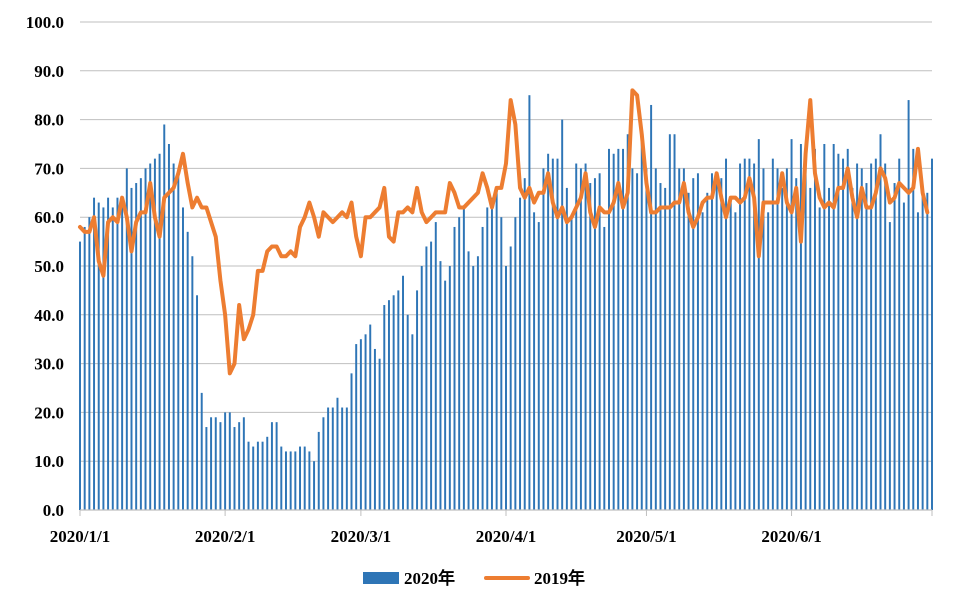  Describe the element at coordinates (49, 461) in the screenshot. I see `y-tick-label: 10.0` at that location.